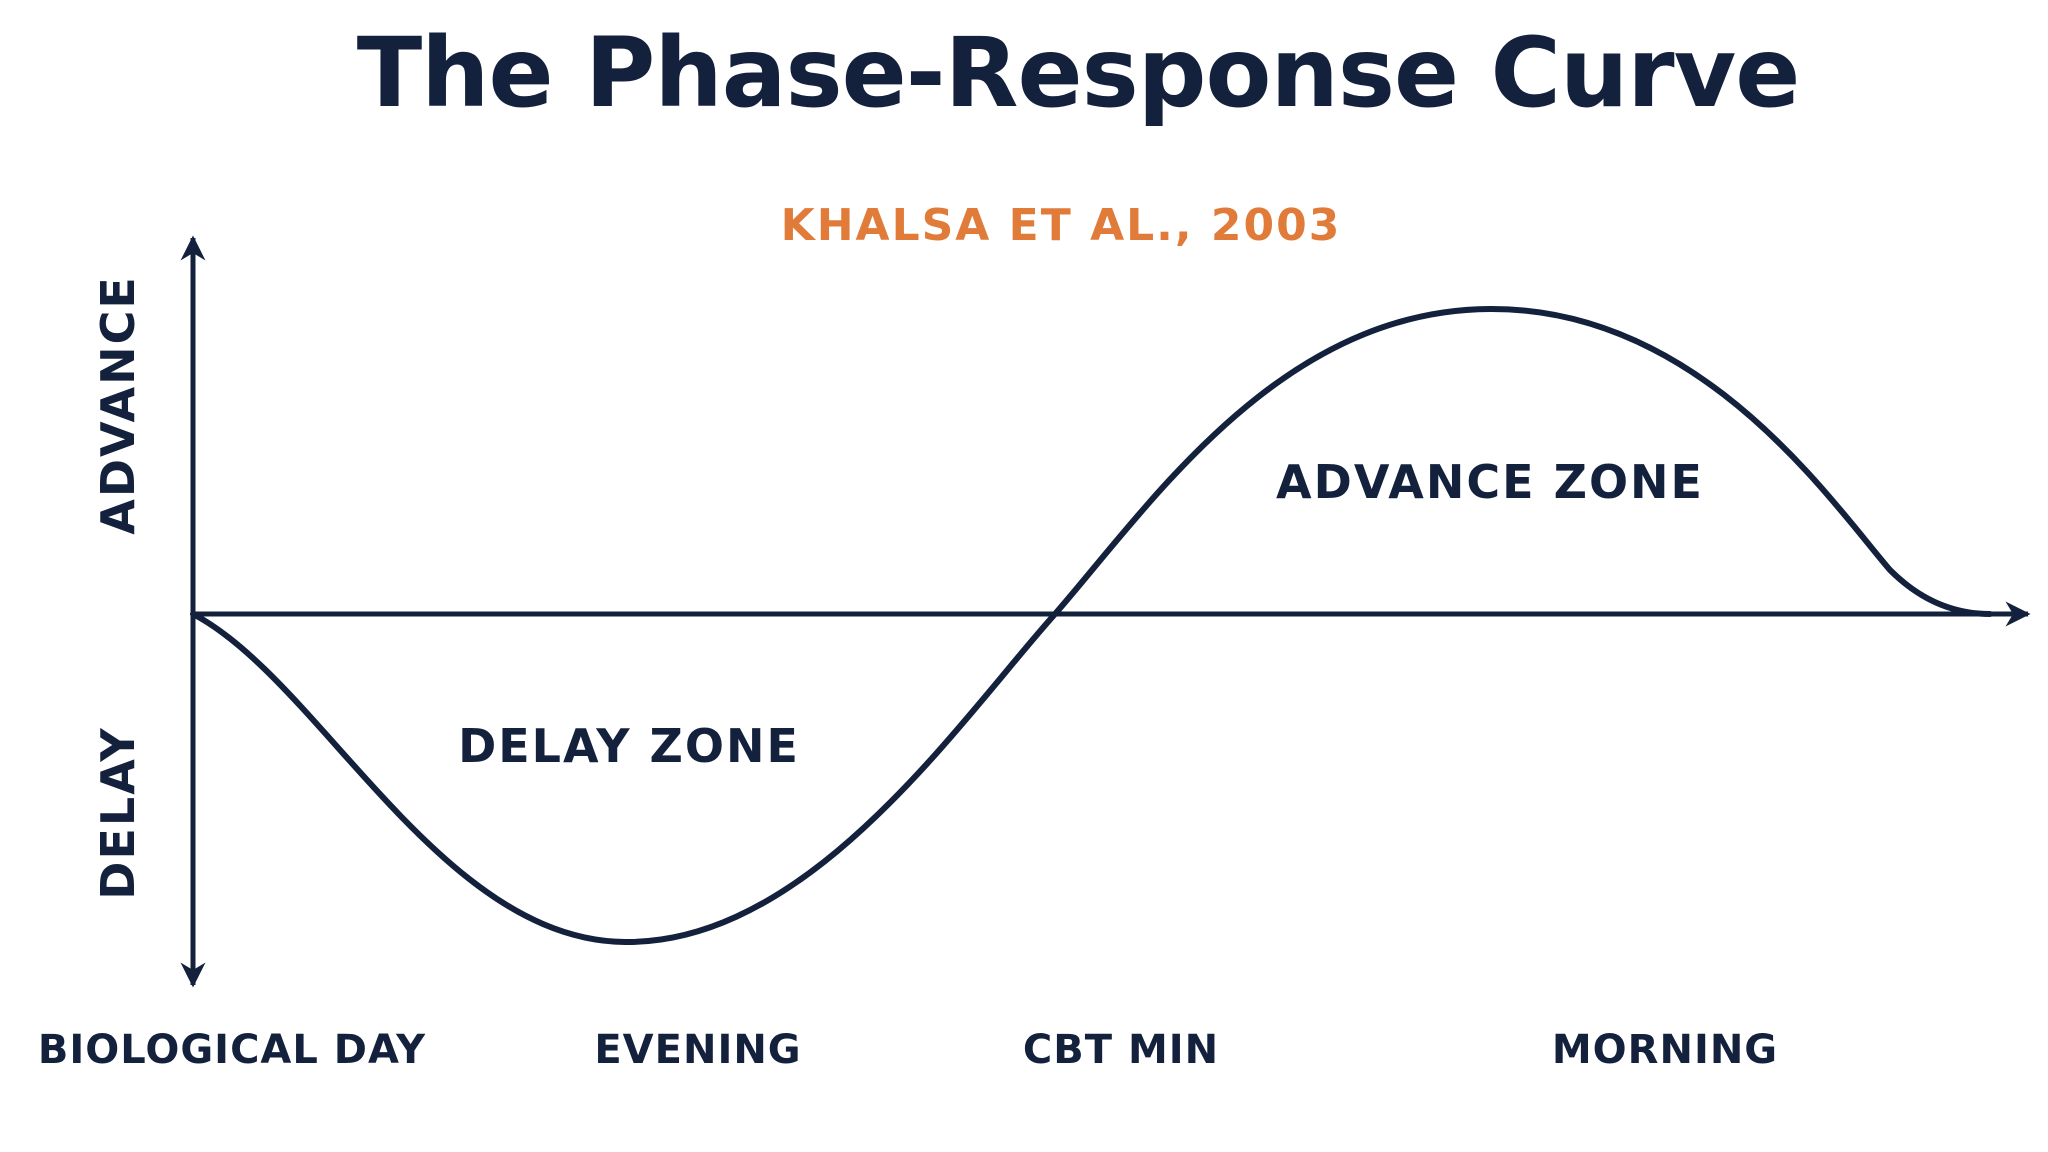 The image size is (2048, 1152). I want to click on x-label-evening: EVENING, so click(697, 1050).